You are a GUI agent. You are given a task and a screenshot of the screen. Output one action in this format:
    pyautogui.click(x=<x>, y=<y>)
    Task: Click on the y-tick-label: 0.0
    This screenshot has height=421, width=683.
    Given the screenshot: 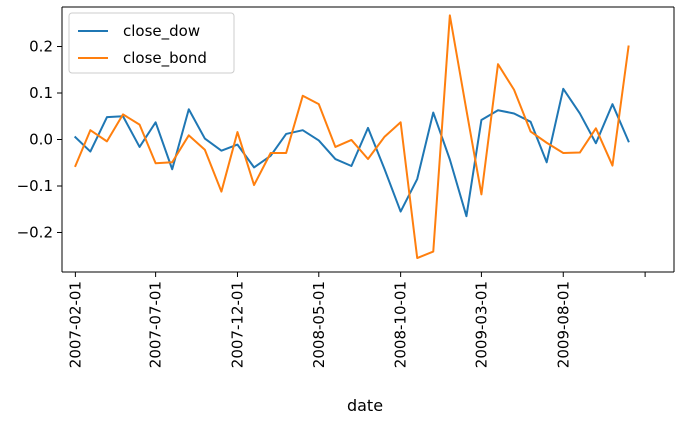 What is the action you would take?
    pyautogui.click(x=41, y=140)
    